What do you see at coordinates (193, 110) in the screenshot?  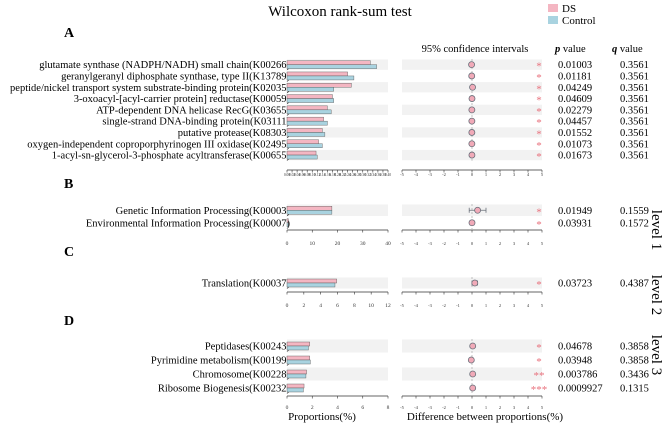 I see `row-label: ATP-dependent DNA helicase RecG(K03655)` at bounding box center [193, 110].